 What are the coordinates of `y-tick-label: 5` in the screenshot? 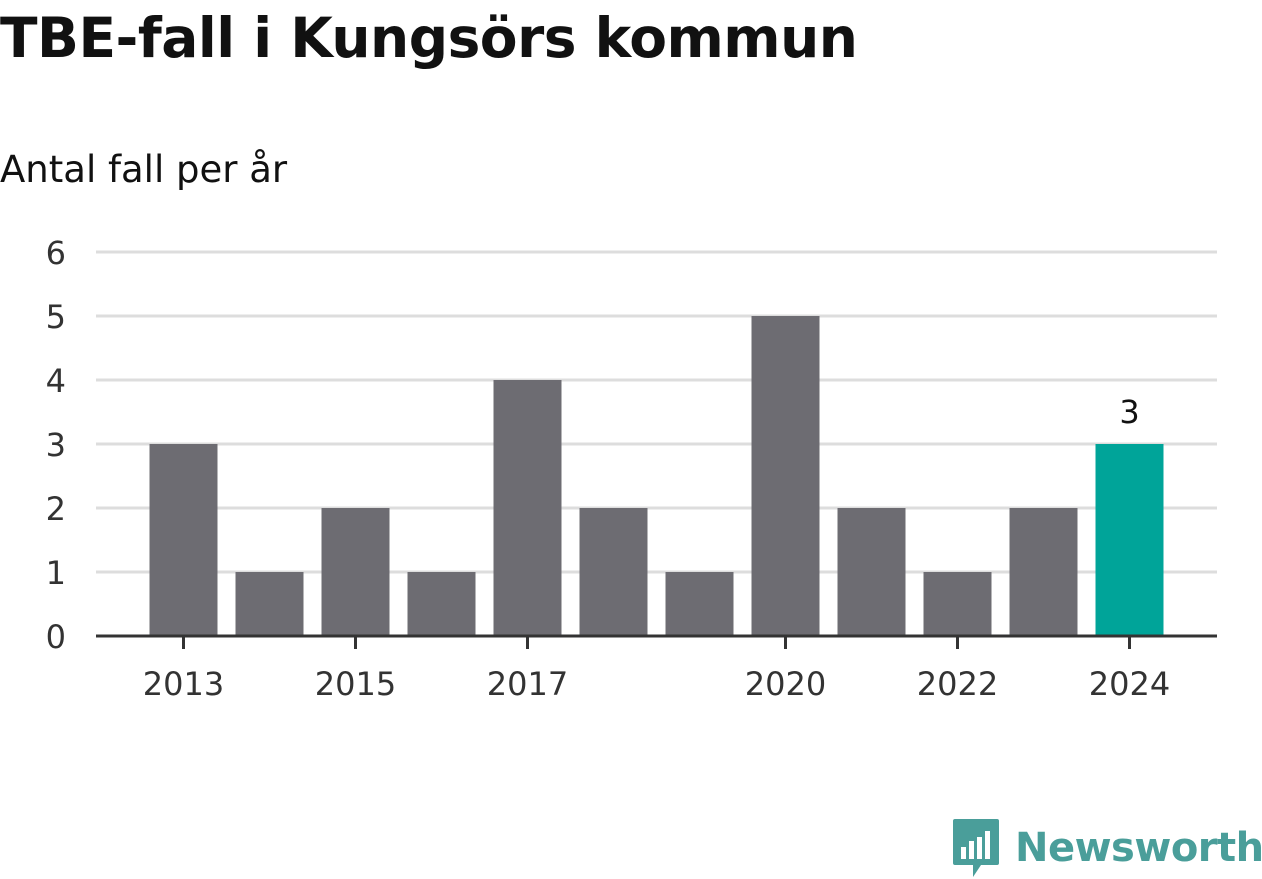 It's located at (56, 317).